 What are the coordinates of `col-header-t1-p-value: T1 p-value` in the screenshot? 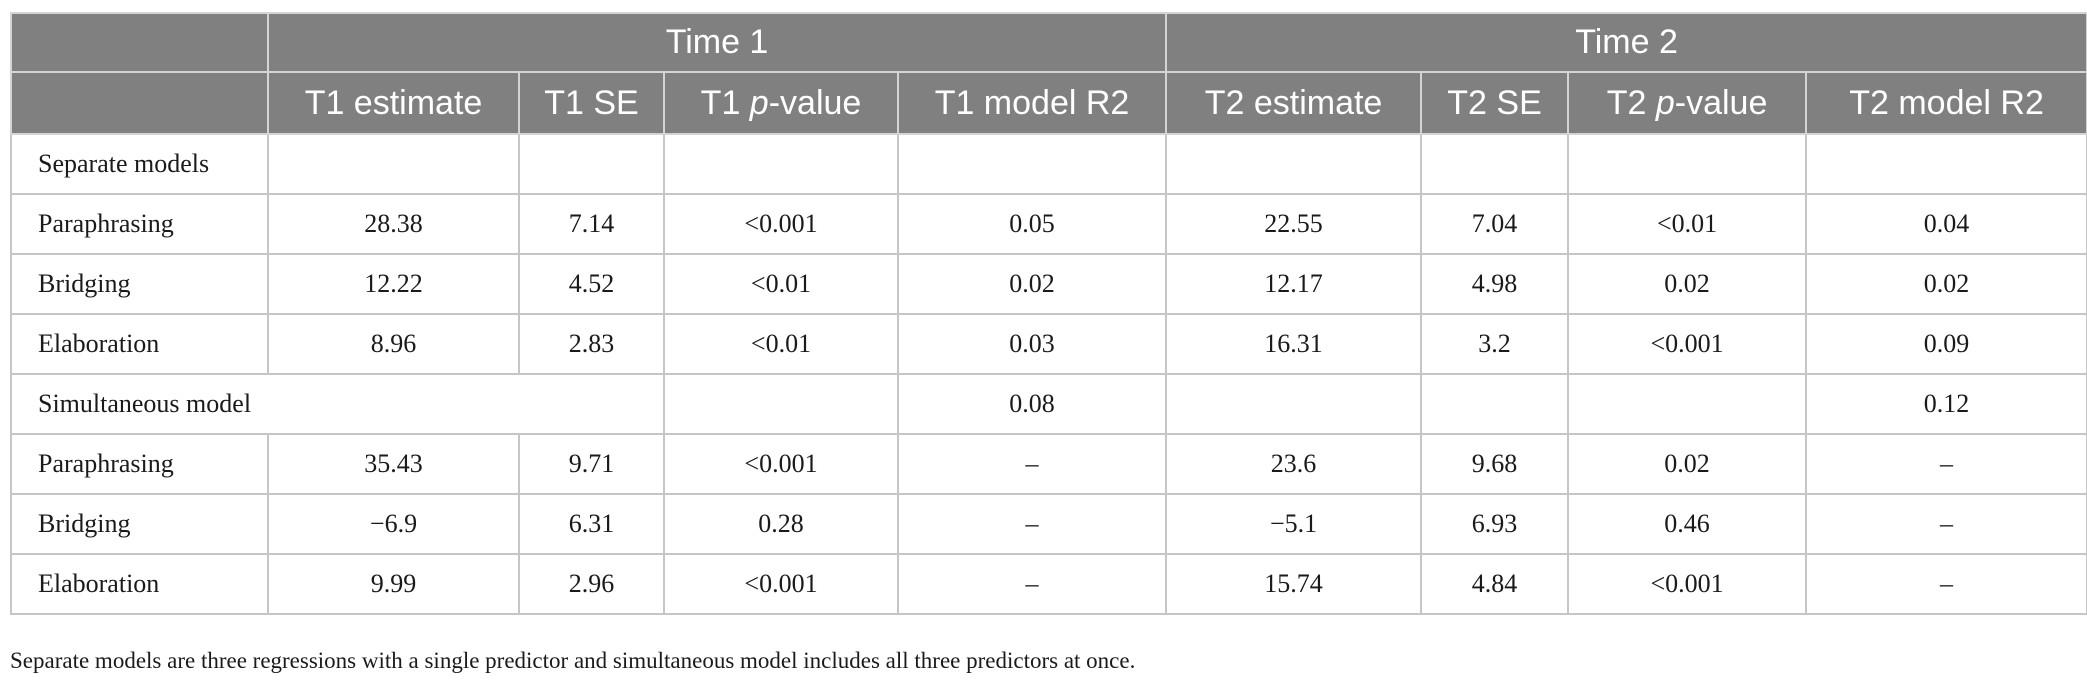 It's located at (781, 103).